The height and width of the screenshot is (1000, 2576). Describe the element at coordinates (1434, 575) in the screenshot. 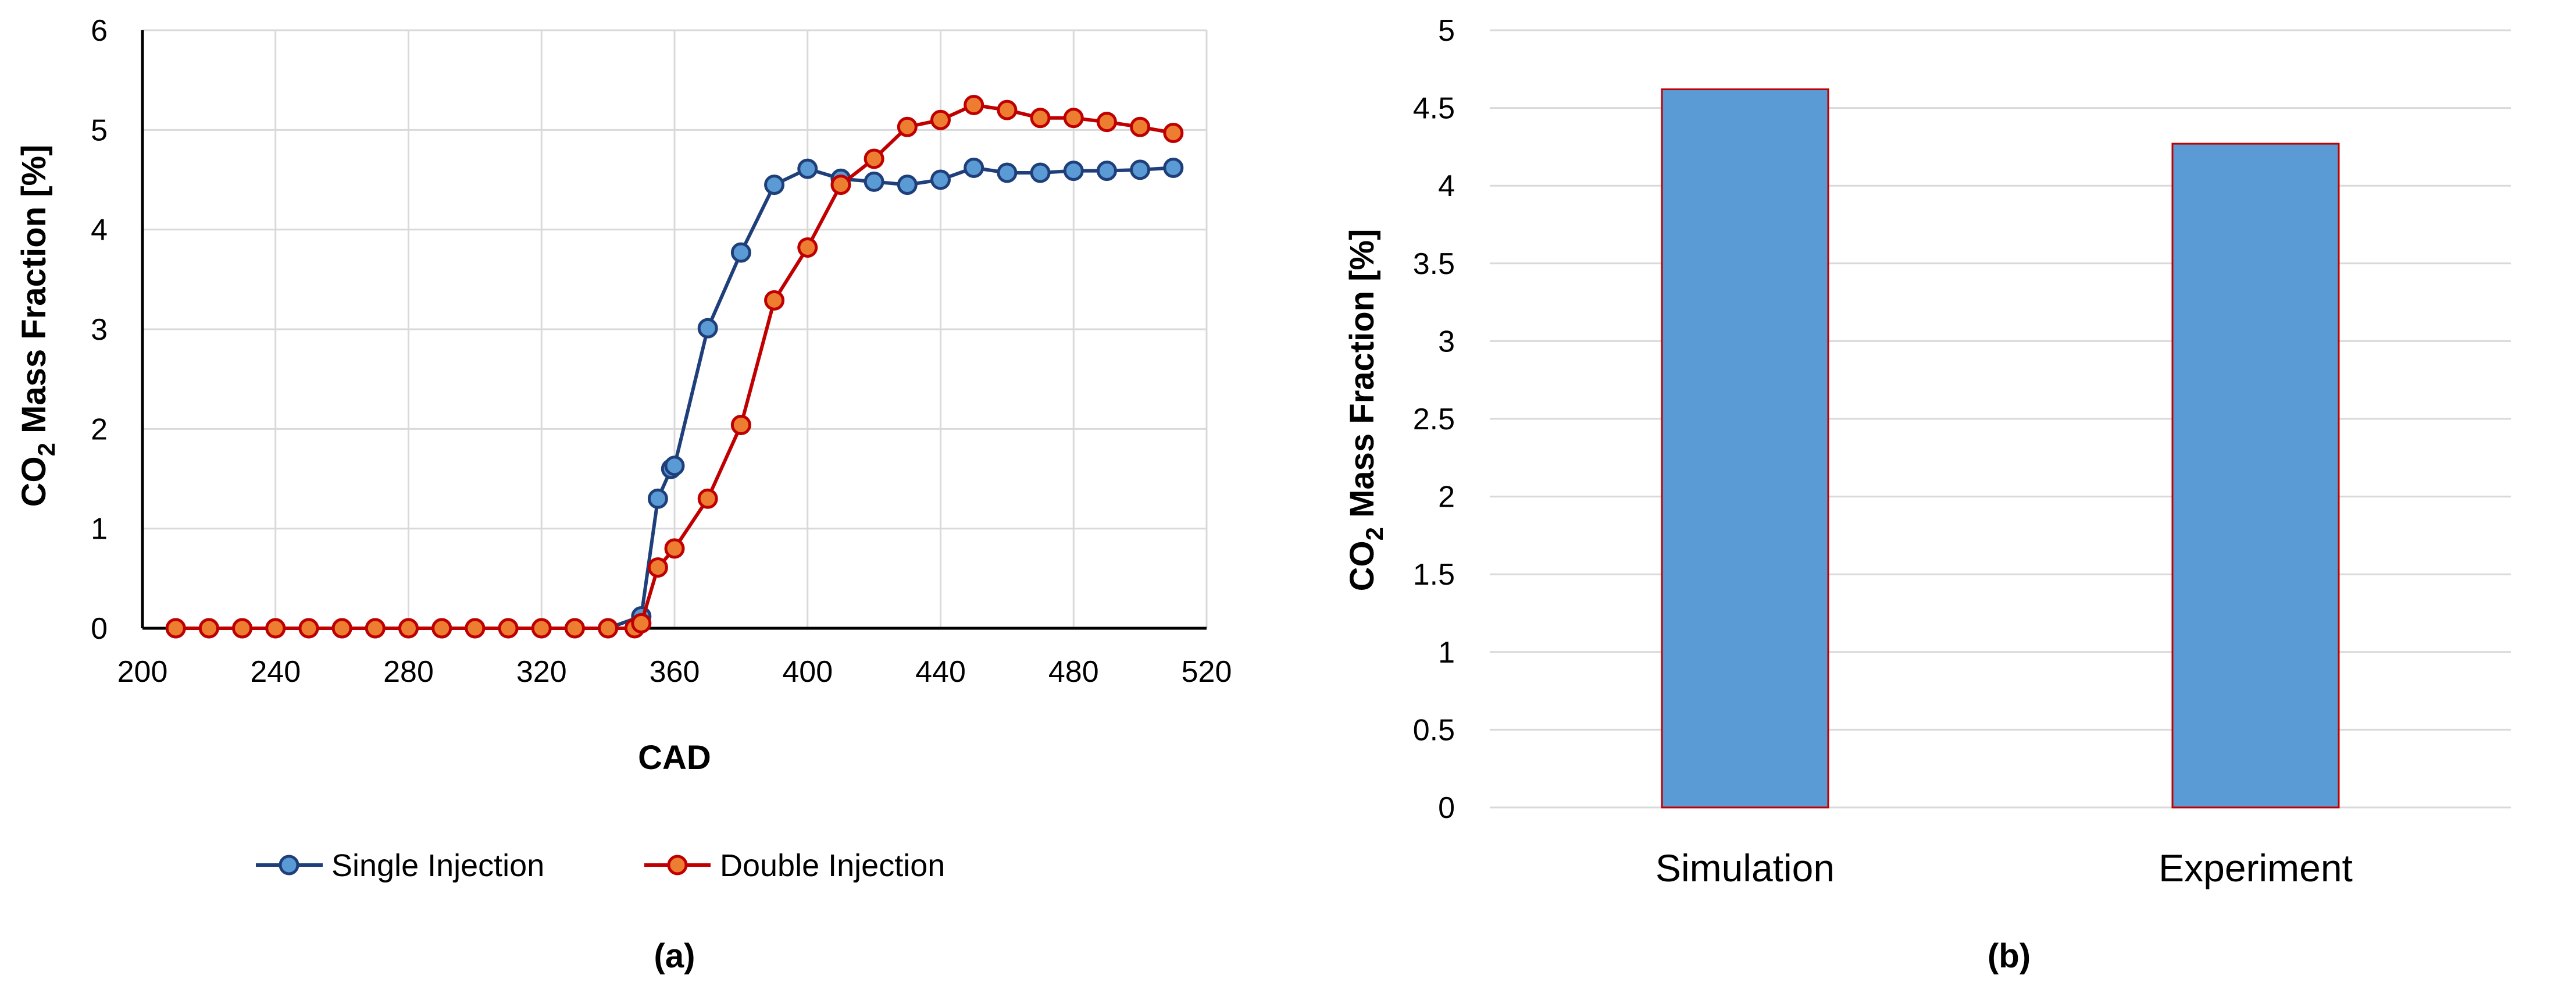

I see `y-tick-label: 1.5` at that location.